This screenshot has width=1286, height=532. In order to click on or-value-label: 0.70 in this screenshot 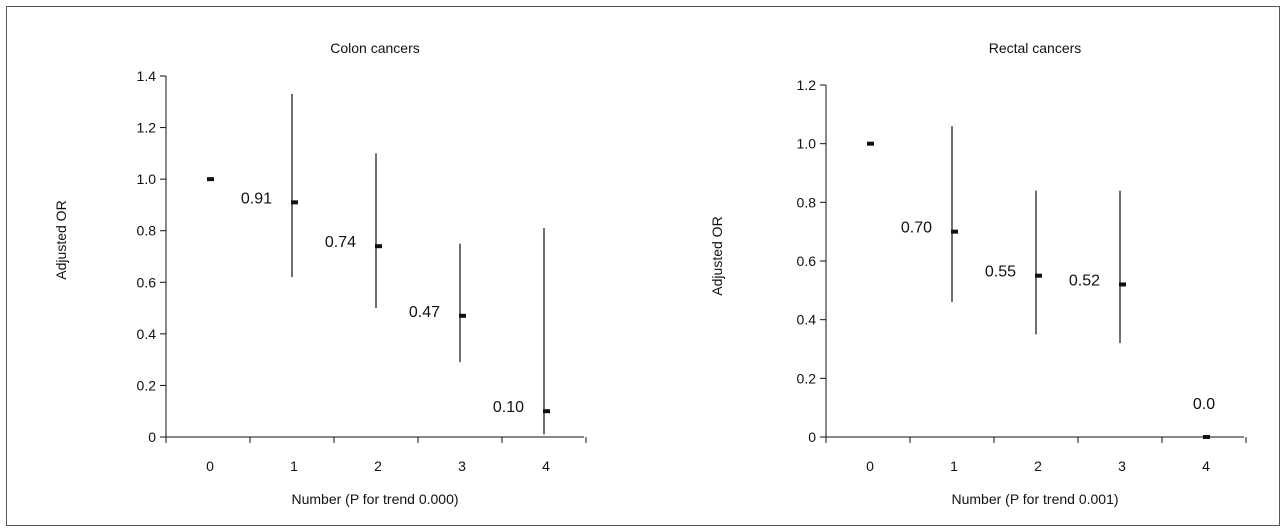, I will do `click(916, 228)`.